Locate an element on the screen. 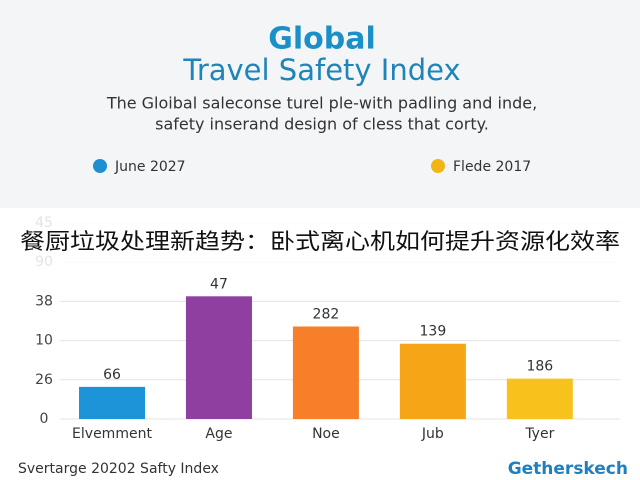 The height and width of the screenshot is (480, 640). x-tick-label: Tyer is located at coordinates (539, 434).